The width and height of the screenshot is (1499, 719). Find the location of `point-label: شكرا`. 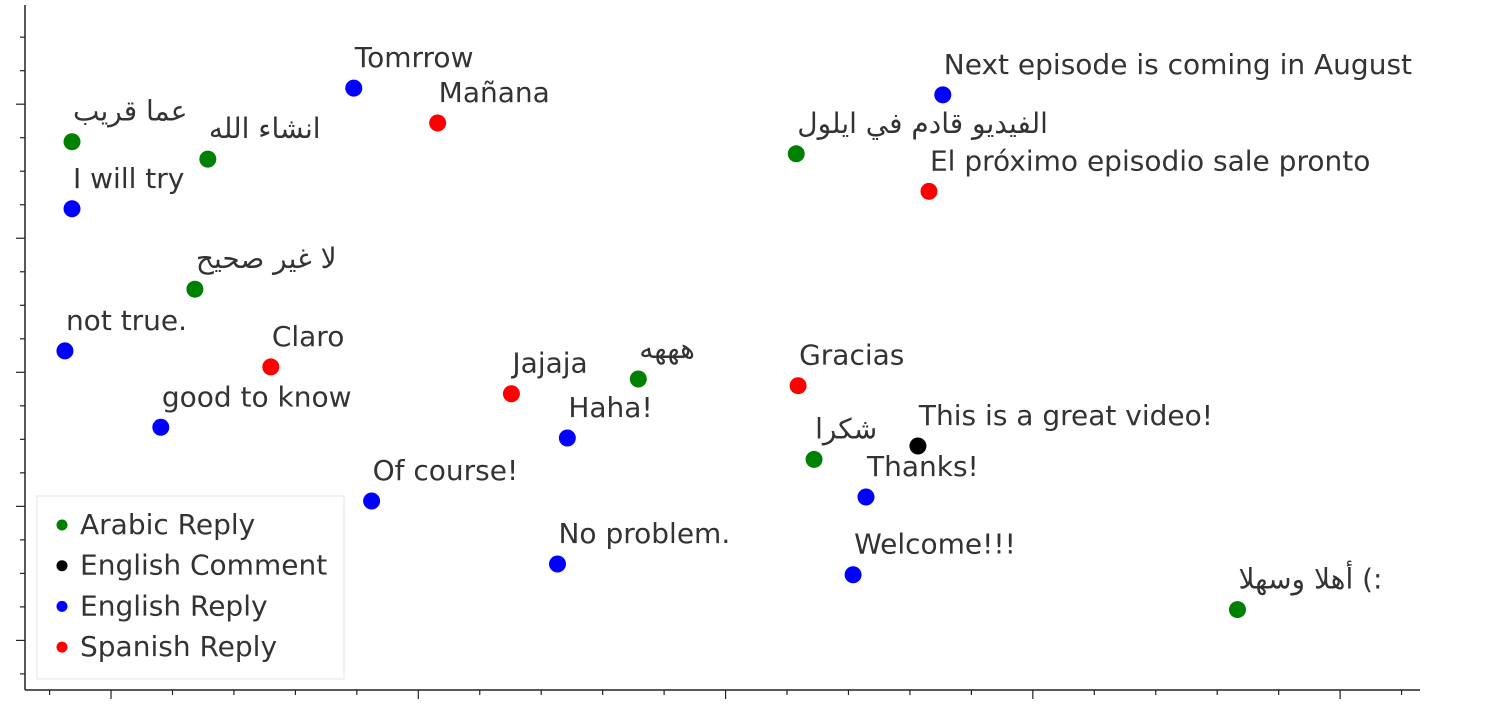

point-label: شكرا is located at coordinates (846, 428).